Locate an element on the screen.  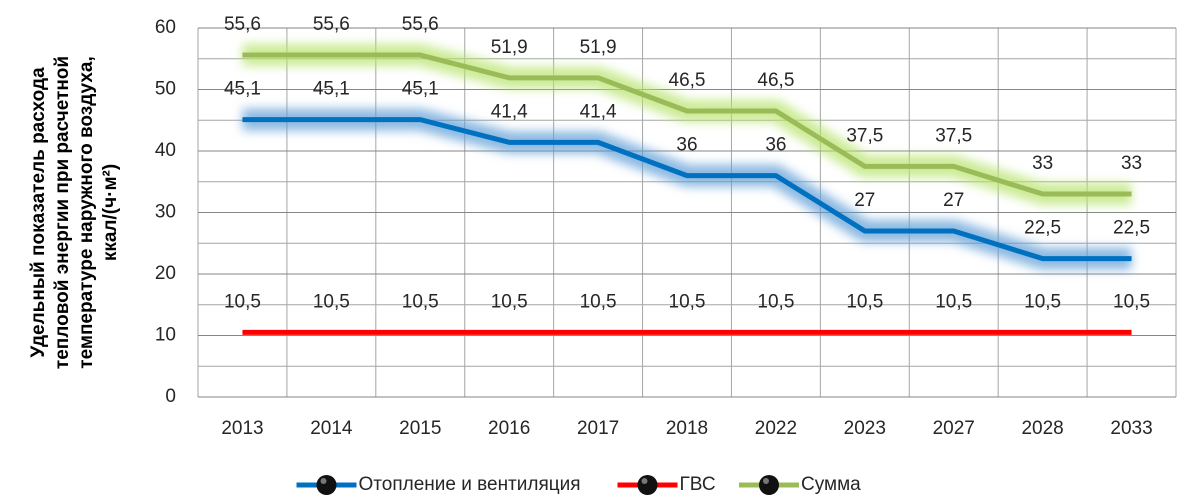
y-axis-title-line: ккал/(ч·м²) is located at coordinates (110, 212).